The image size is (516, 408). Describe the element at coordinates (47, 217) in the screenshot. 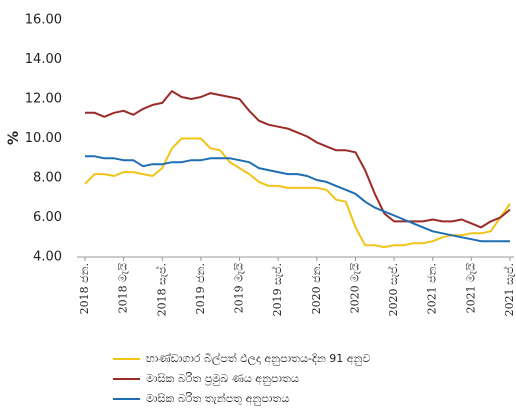

I see `y-tick-label: 6.00` at that location.